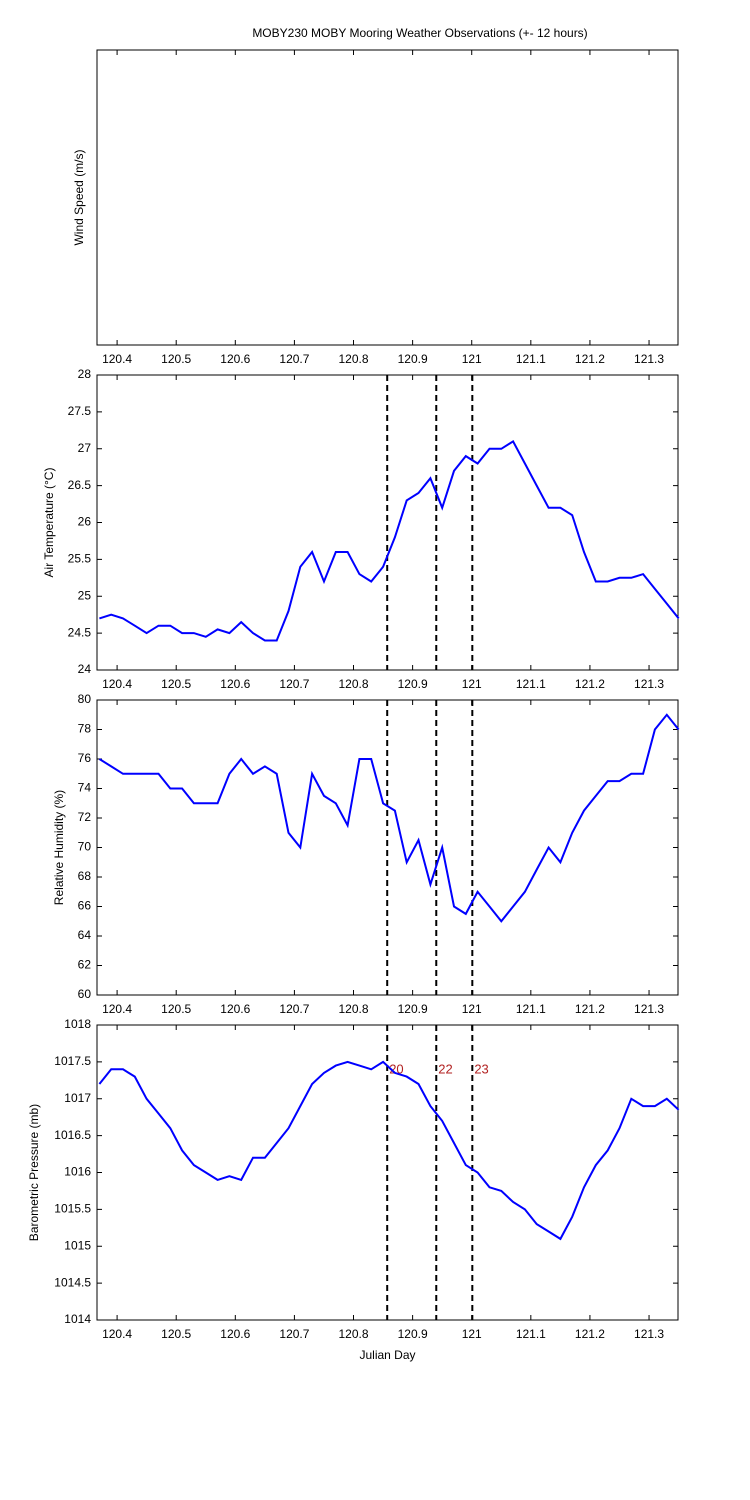 The height and width of the screenshot is (1500, 750). I want to click on y-tick-label: 1016, so click(77, 1172).